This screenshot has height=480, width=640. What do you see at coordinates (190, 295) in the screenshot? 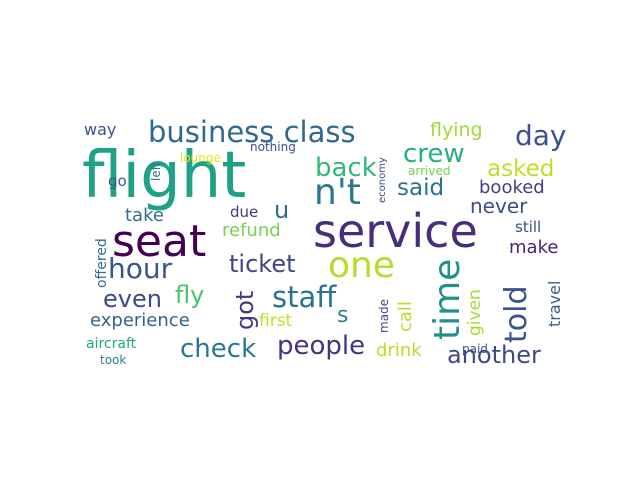
I see `word-fly: fly` at bounding box center [190, 295].